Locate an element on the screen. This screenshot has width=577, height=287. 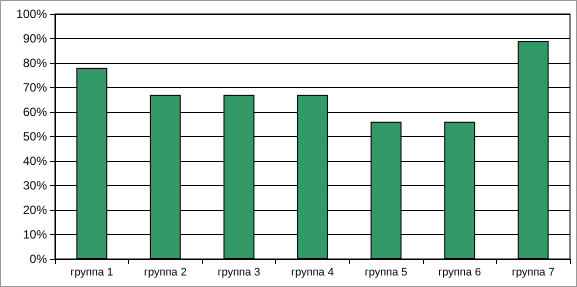
y-tick-label: 90% is located at coordinates (35, 39).